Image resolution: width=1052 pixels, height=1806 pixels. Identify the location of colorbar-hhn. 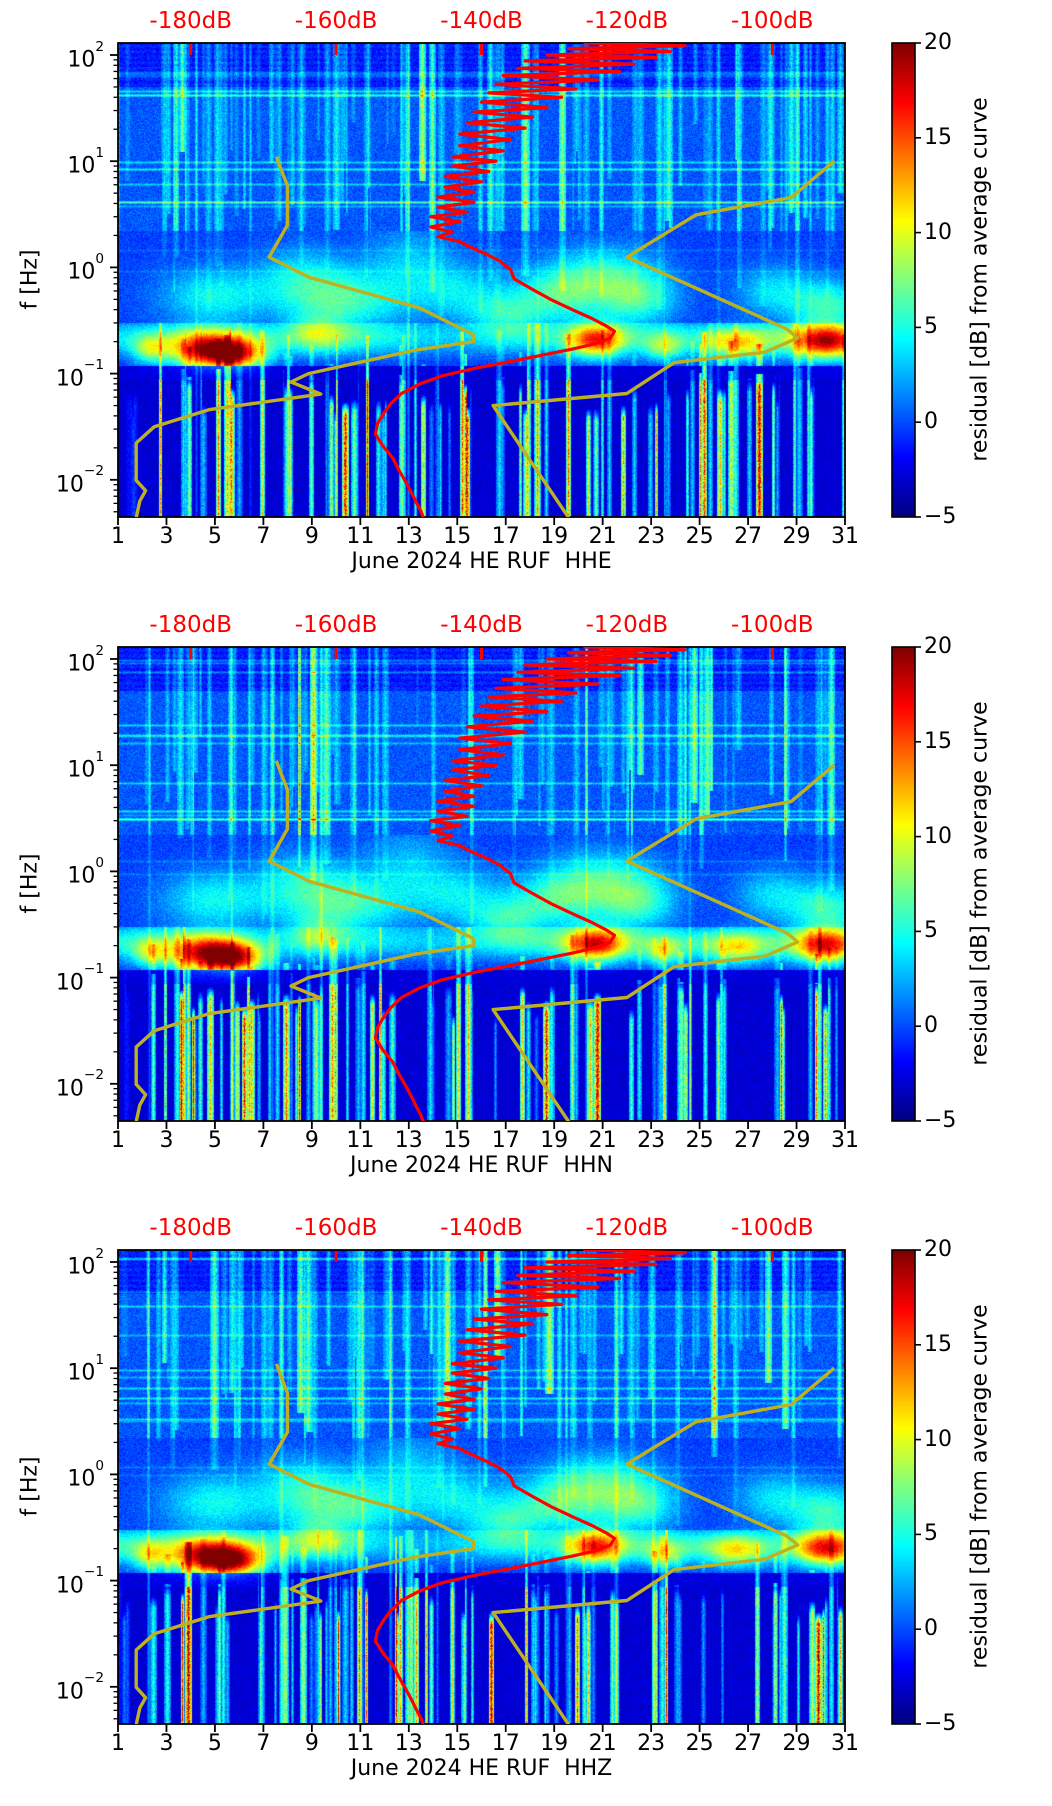
(903, 884).